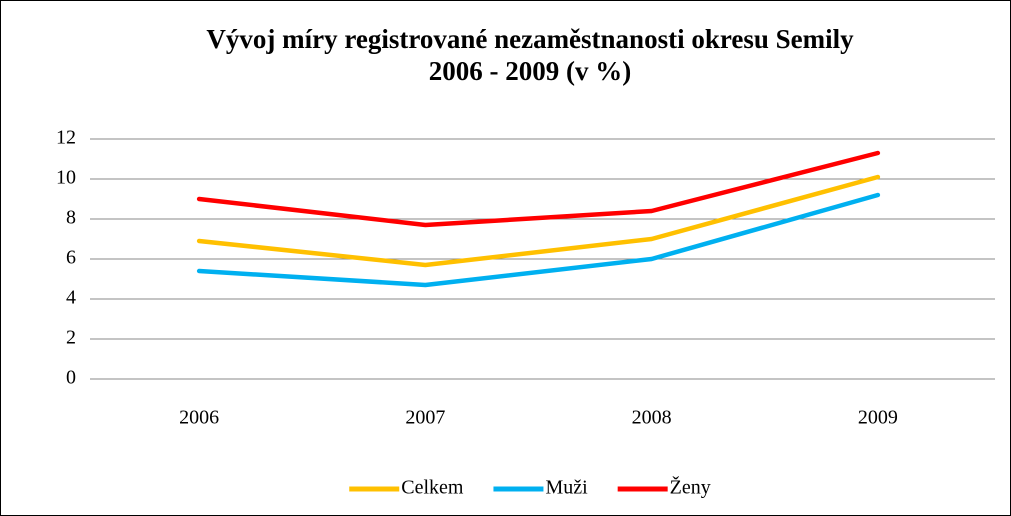 This screenshot has width=1011, height=516. What do you see at coordinates (566, 488) in the screenshot?
I see `legend-label: Muži` at bounding box center [566, 488].